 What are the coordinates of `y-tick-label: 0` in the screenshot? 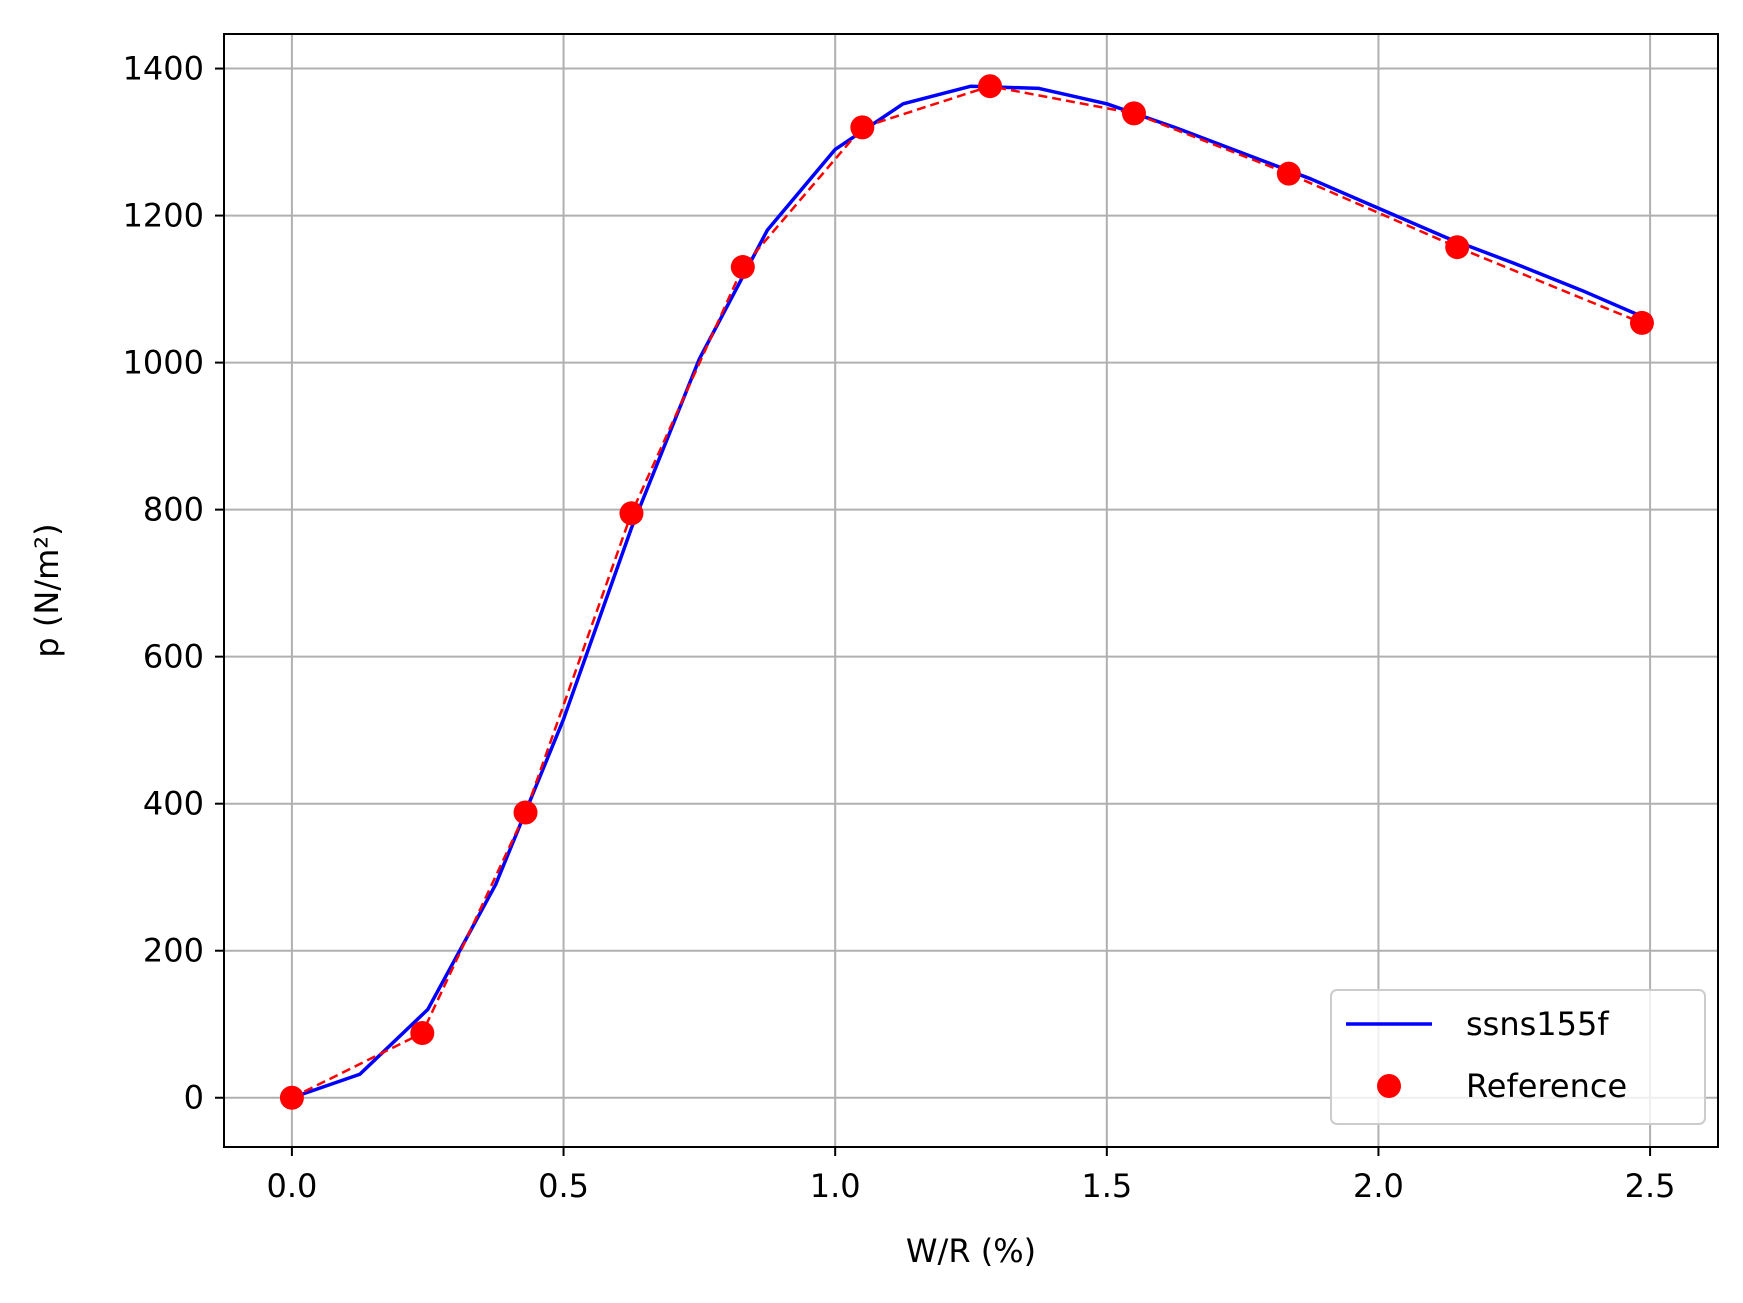 It's located at (194, 1098).